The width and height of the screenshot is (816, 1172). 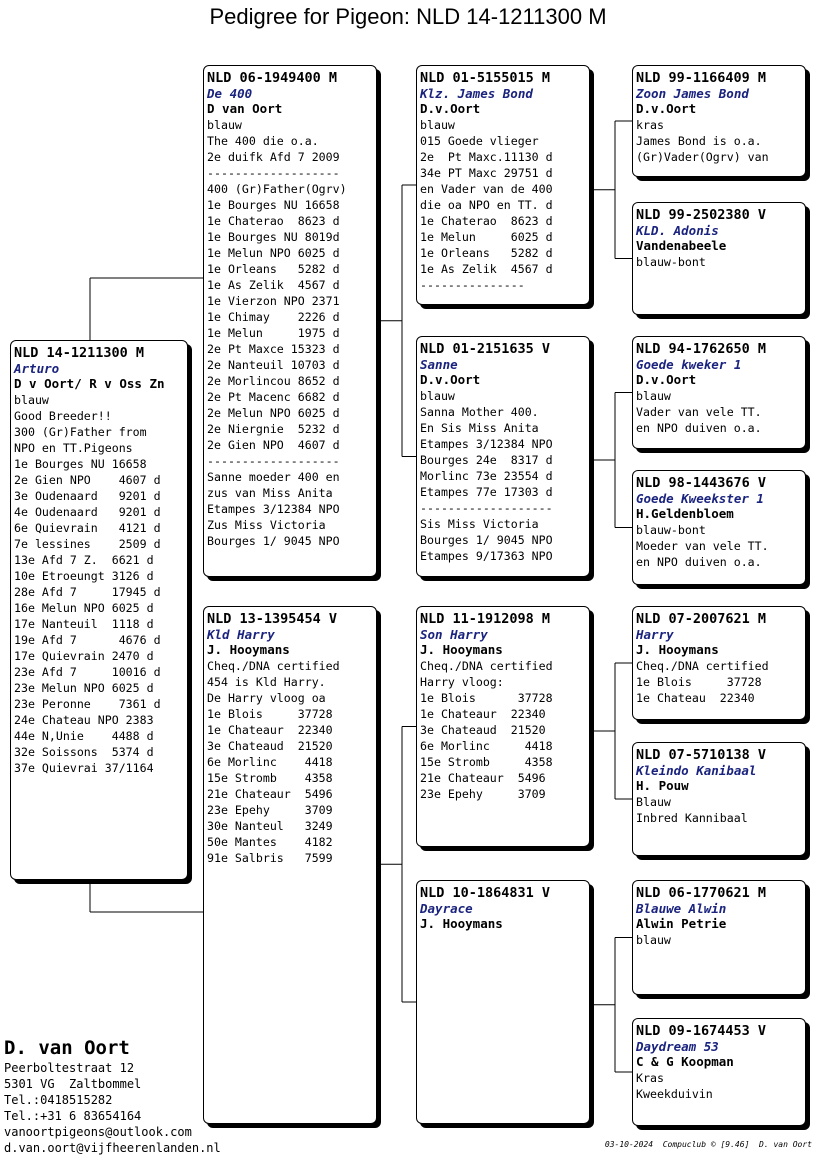 What do you see at coordinates (701, 1031) in the screenshot?
I see `ring-number: NLD 09-1674453 V` at bounding box center [701, 1031].